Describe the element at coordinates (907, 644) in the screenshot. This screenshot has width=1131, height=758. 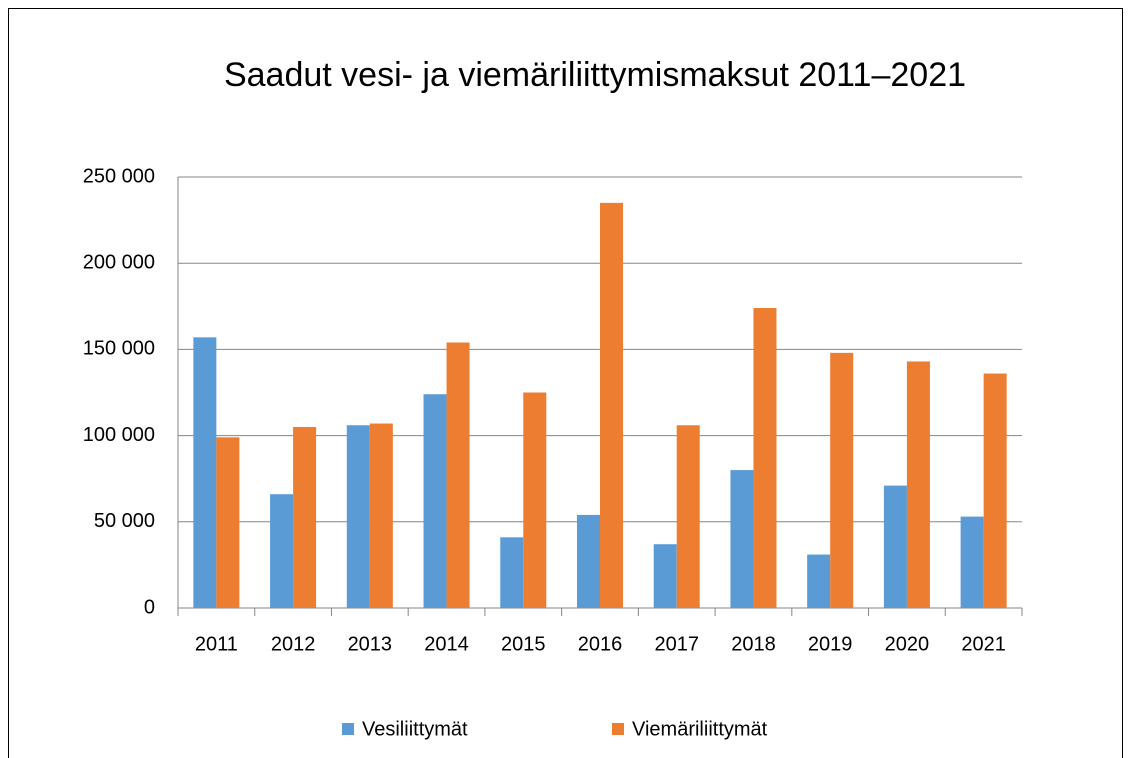
I see `x-tick-label: 2020` at that location.